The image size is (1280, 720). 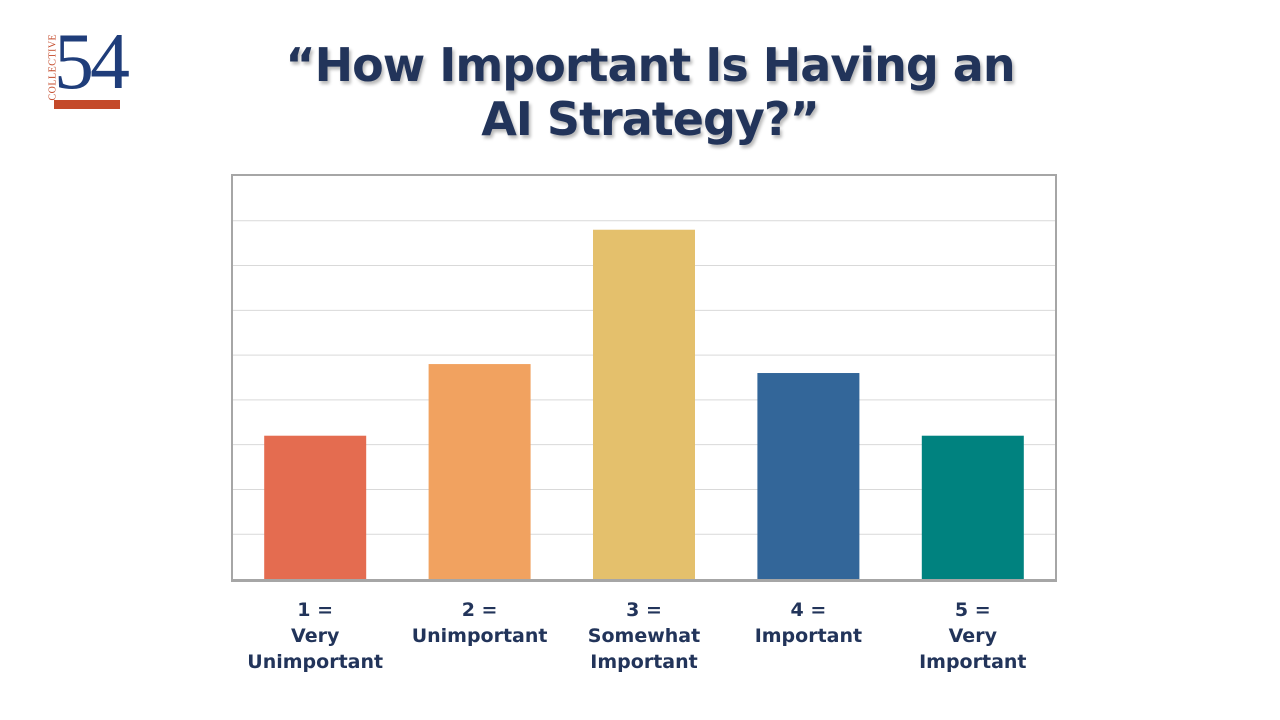 What do you see at coordinates (808, 610) in the screenshot?
I see `category-label-4-line-1: 4 =` at bounding box center [808, 610].